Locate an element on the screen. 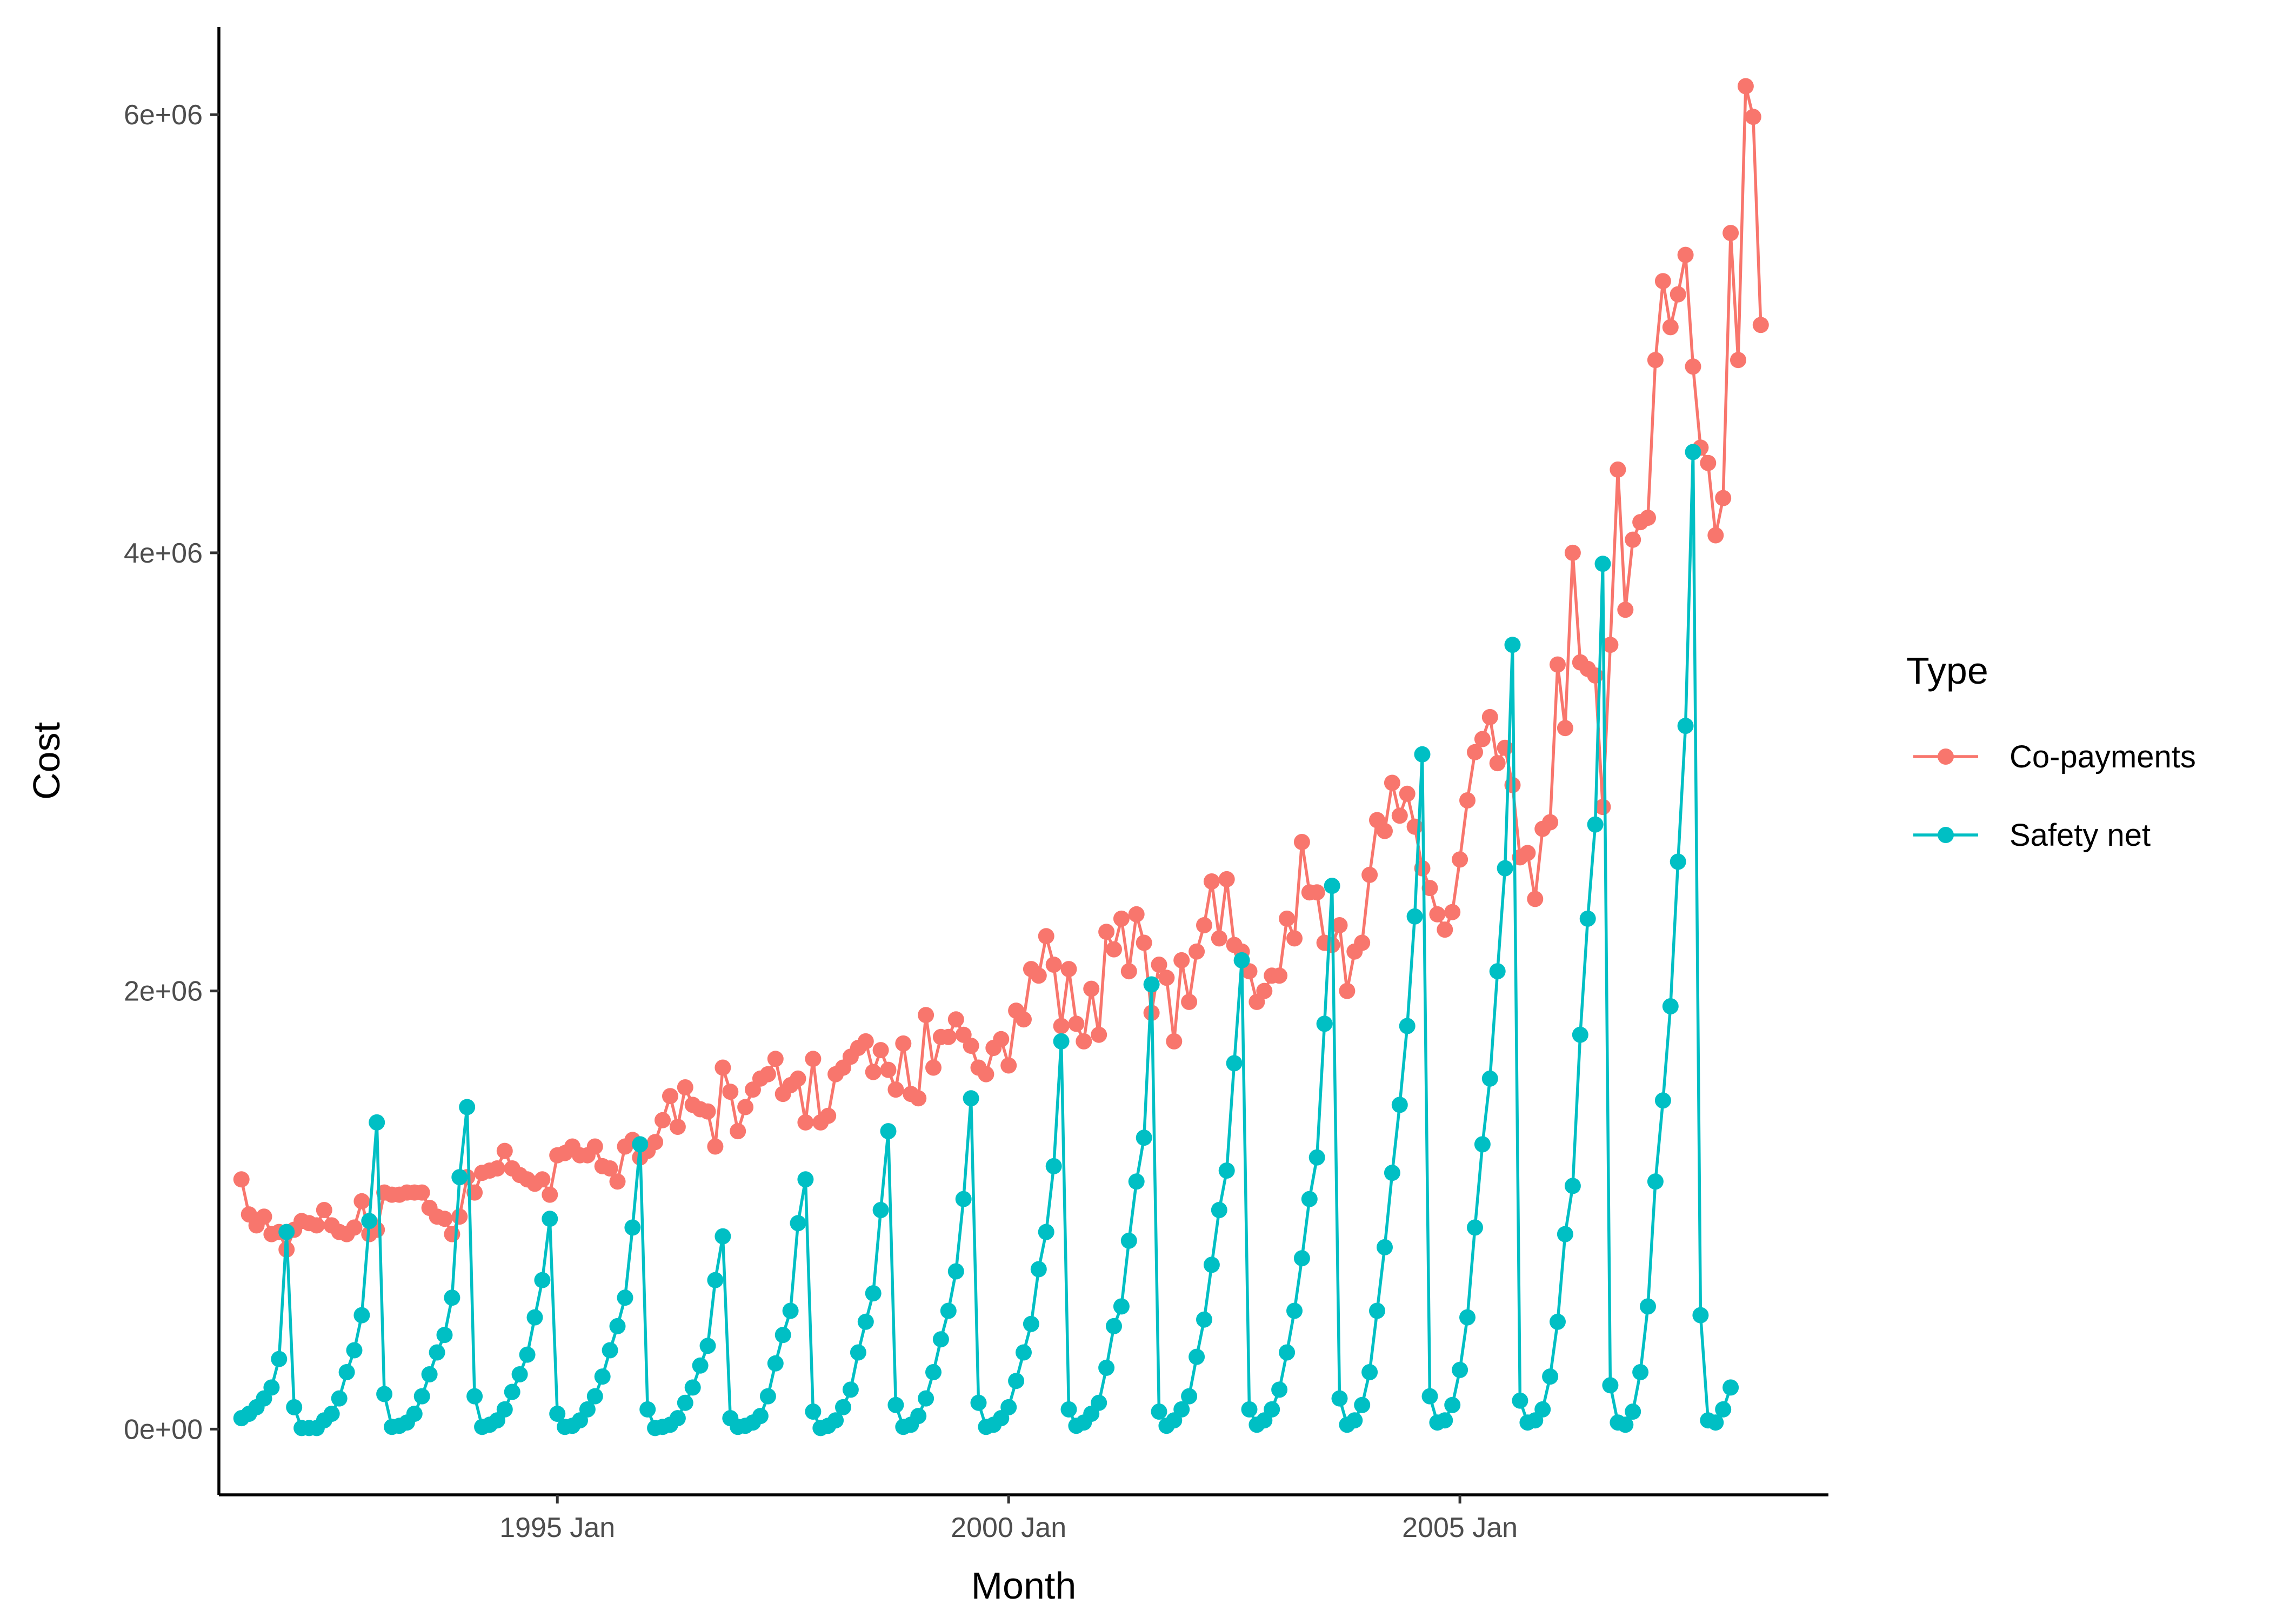 Image resolution: width=2270 pixels, height=1624 pixels. x-tick-label: 1995 Jan is located at coordinates (557, 1528).